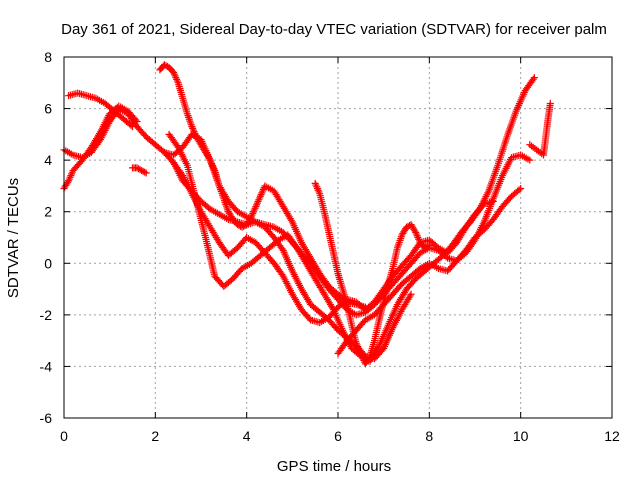 This screenshot has height=480, width=640. Describe the element at coordinates (46, 366) in the screenshot. I see `y-tick-label: -4` at that location.